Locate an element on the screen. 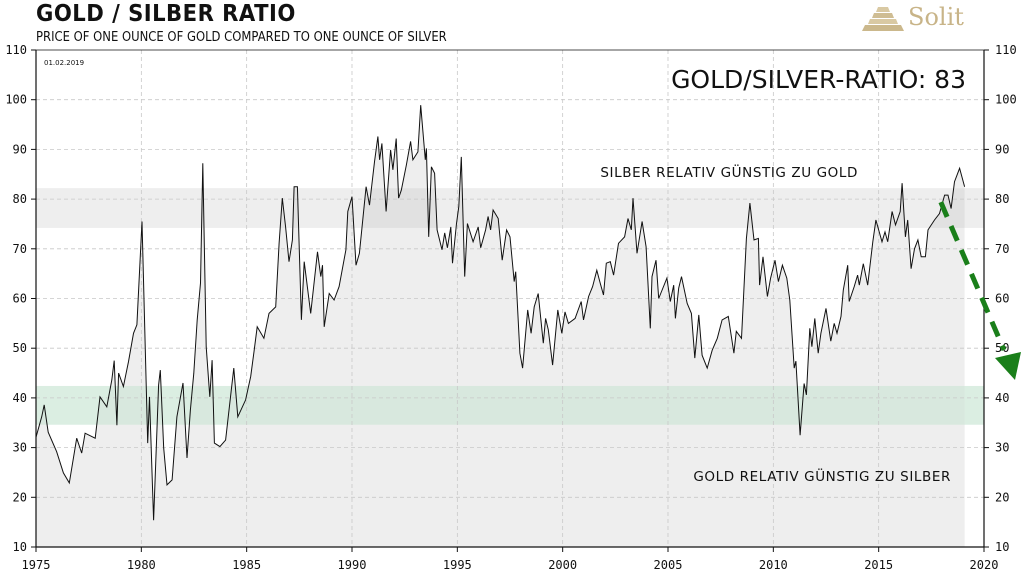 The width and height of the screenshot is (1024, 576). y-tick-label-right: 40 is located at coordinates (1002, 398).